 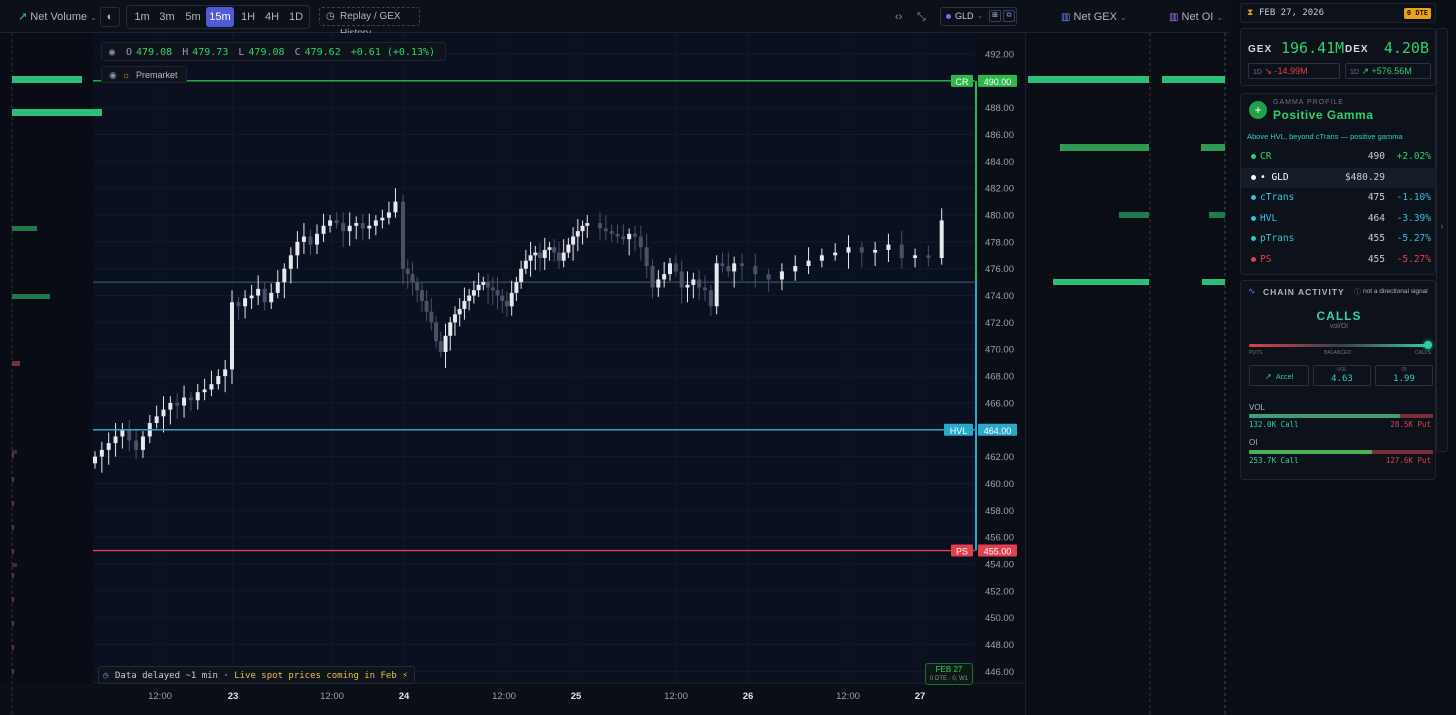 I want to click on gex-profile-bars, so click(x=1127, y=374).